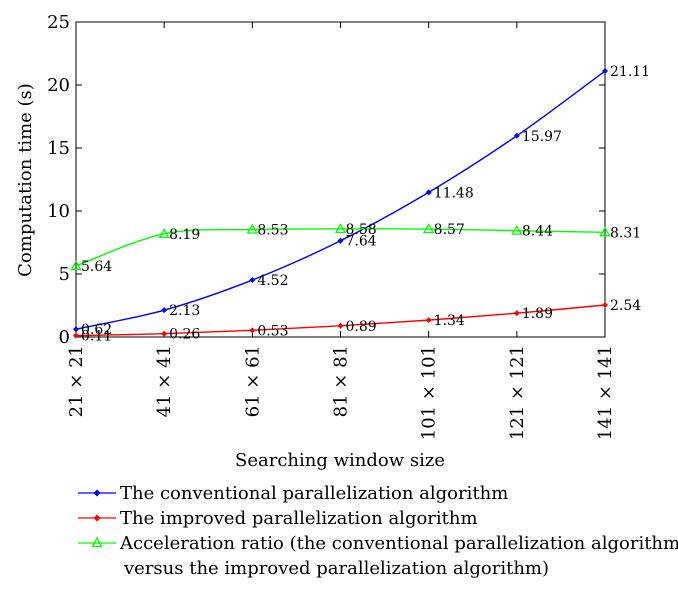 The height and width of the screenshot is (606, 678). I want to click on series-line-00ff00, so click(340, 247).